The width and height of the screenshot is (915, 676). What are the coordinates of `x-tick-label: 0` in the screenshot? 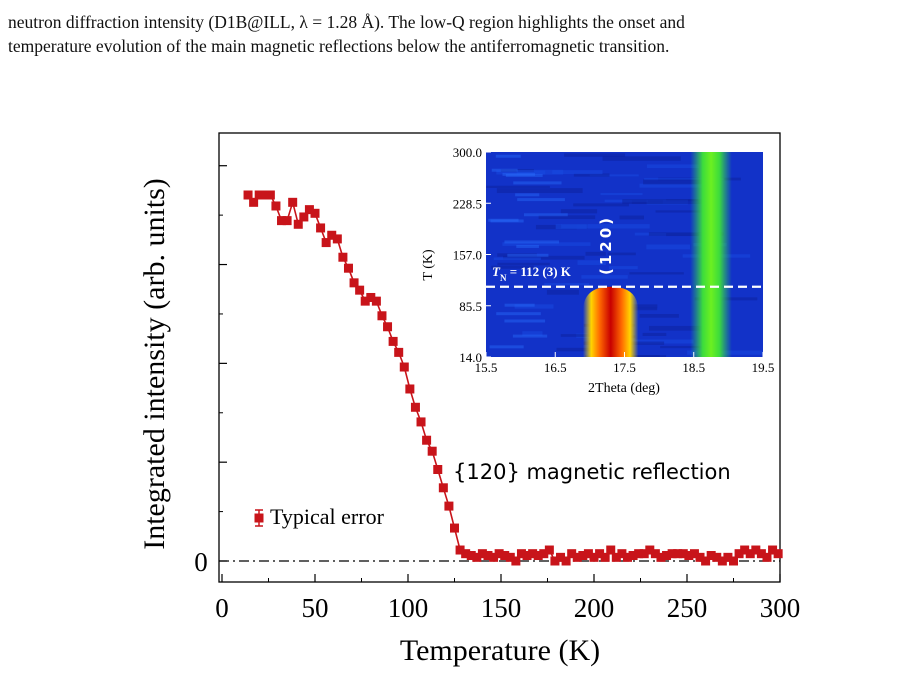 It's located at (222, 608).